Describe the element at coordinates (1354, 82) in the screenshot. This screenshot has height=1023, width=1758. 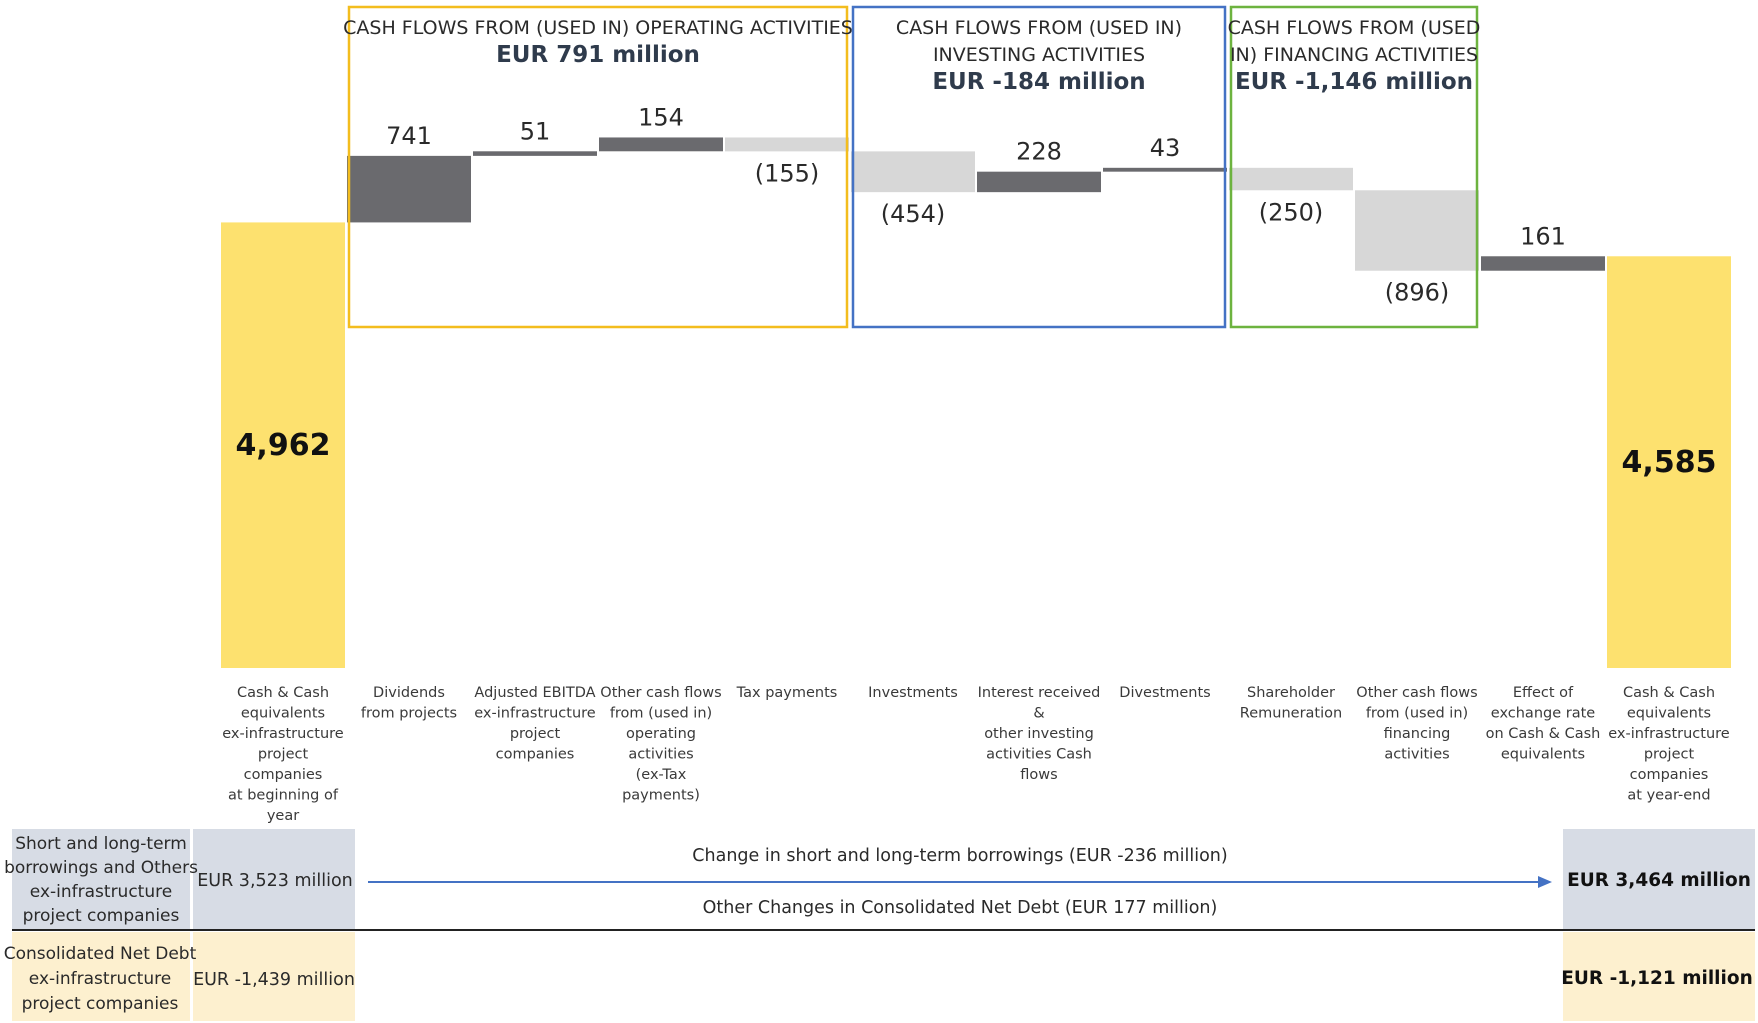
I see `group-amount-financing: EUR -1,146 million` at that location.